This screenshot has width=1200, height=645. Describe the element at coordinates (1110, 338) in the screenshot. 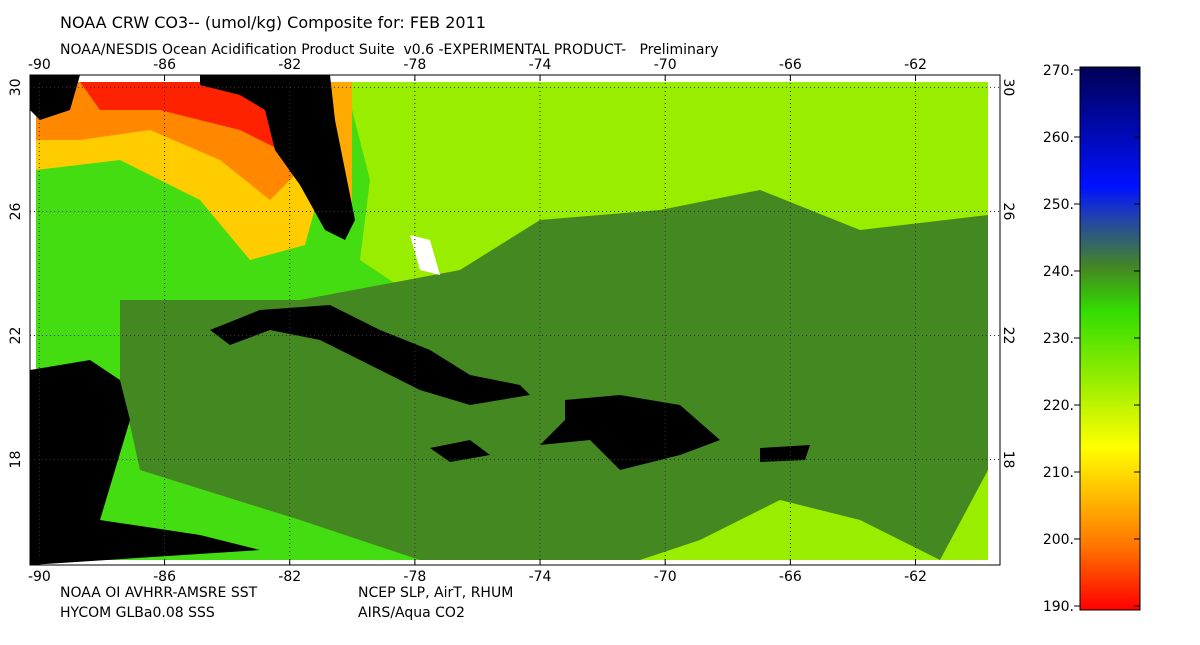

I see `colorbar` at that location.